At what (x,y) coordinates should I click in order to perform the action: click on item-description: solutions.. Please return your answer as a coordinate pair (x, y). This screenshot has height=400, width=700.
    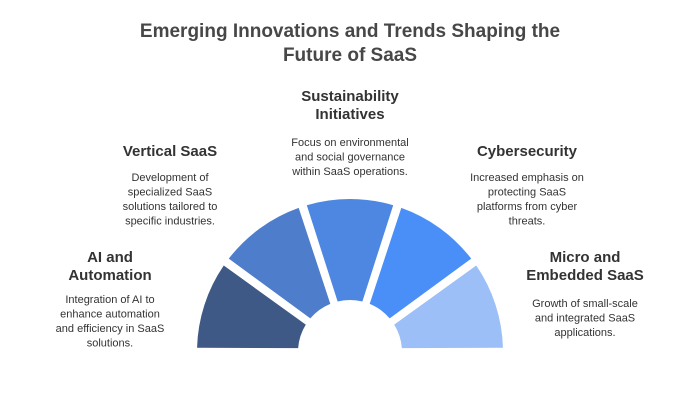
    Looking at the image, I should click on (110, 343).